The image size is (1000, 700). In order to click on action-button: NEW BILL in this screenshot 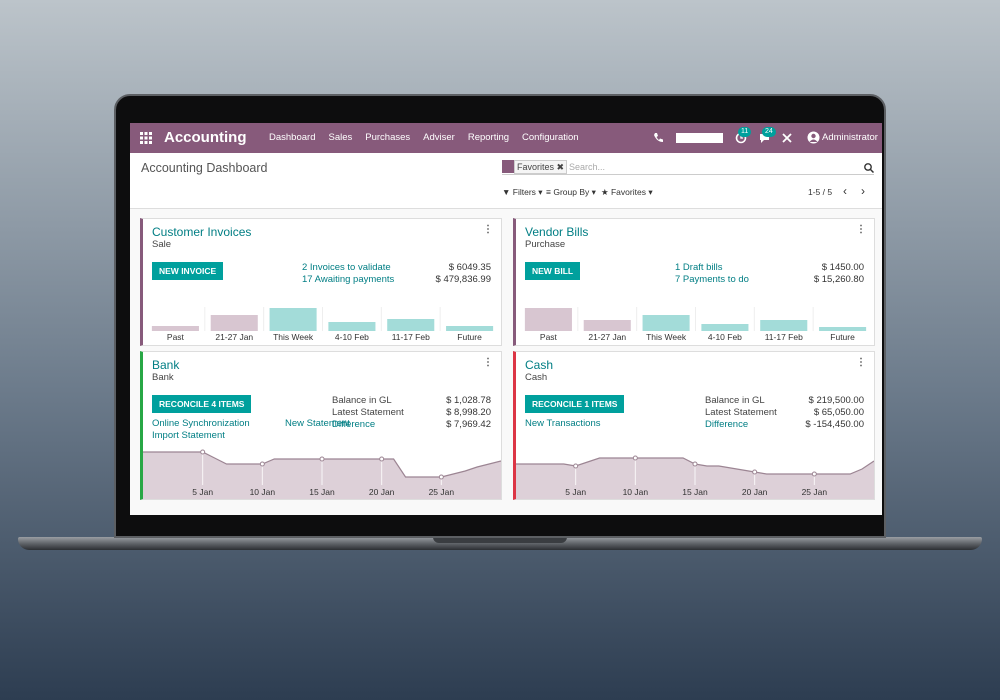, I will do `click(553, 271)`.